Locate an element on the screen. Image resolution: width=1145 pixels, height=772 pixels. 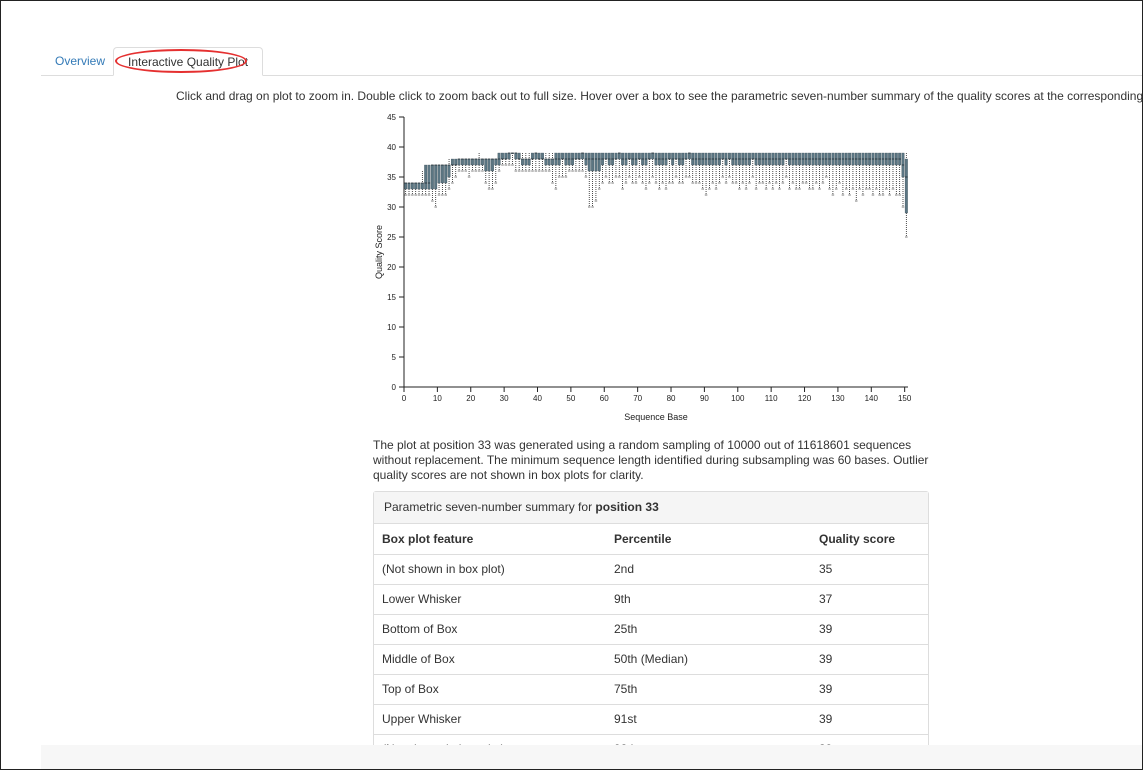
cell-quality-score: 37 is located at coordinates (869, 598).